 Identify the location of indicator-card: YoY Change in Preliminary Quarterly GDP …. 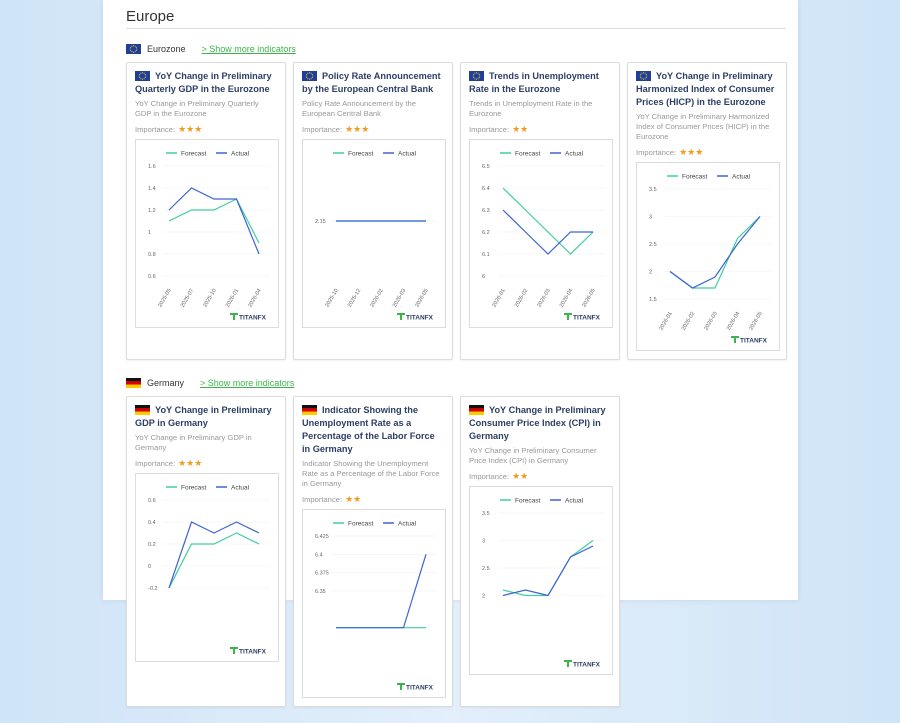
(206, 211).